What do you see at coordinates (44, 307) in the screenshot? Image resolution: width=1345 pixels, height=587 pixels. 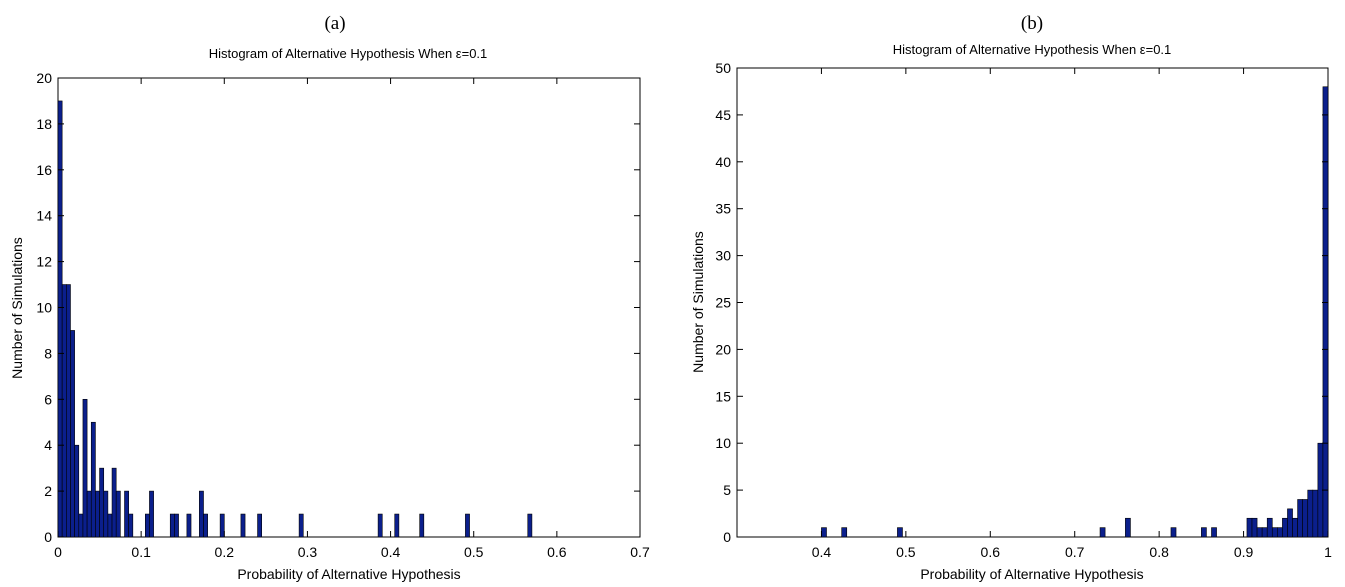 I see `panel-a-y-tick-labels: 0 2 4 6 8 10 12 14 16 18 20` at bounding box center [44, 307].